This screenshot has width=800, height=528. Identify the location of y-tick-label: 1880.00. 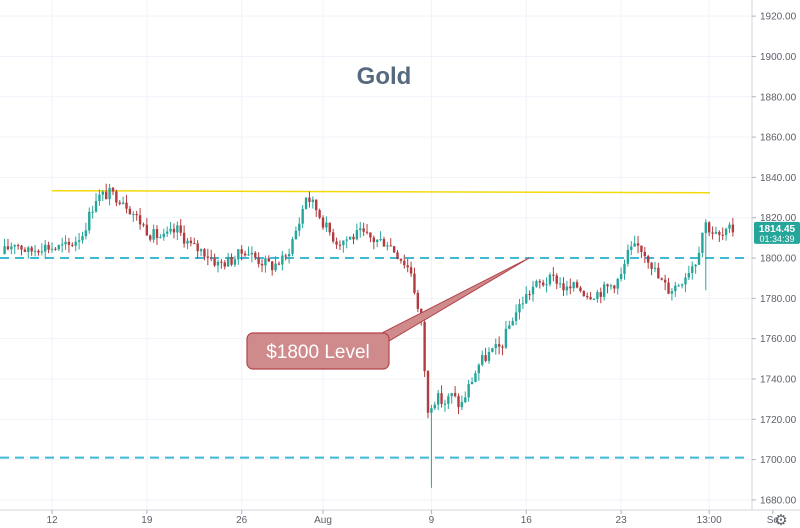
(778, 97).